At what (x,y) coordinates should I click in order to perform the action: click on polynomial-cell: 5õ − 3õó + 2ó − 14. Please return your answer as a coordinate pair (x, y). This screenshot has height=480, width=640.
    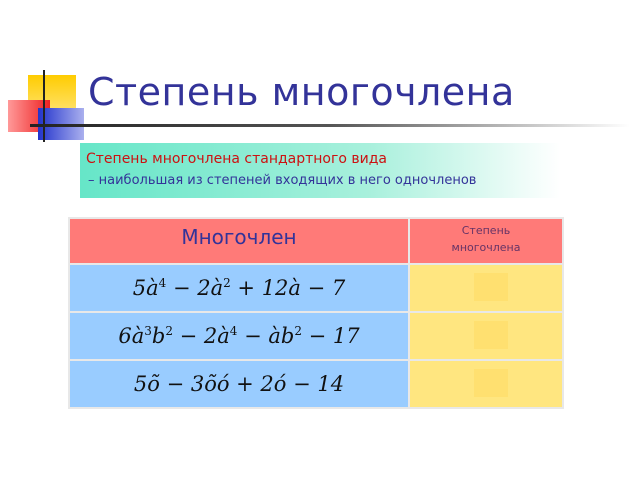
    Looking at the image, I should click on (239, 384).